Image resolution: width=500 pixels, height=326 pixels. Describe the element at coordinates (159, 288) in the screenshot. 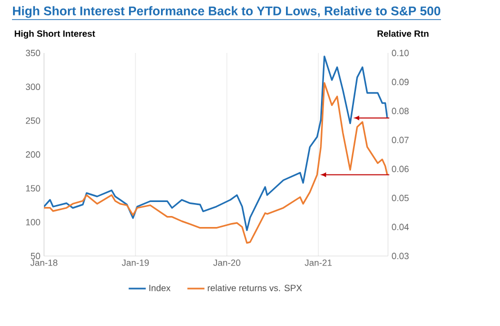

I see `legend-label: Index` at that location.